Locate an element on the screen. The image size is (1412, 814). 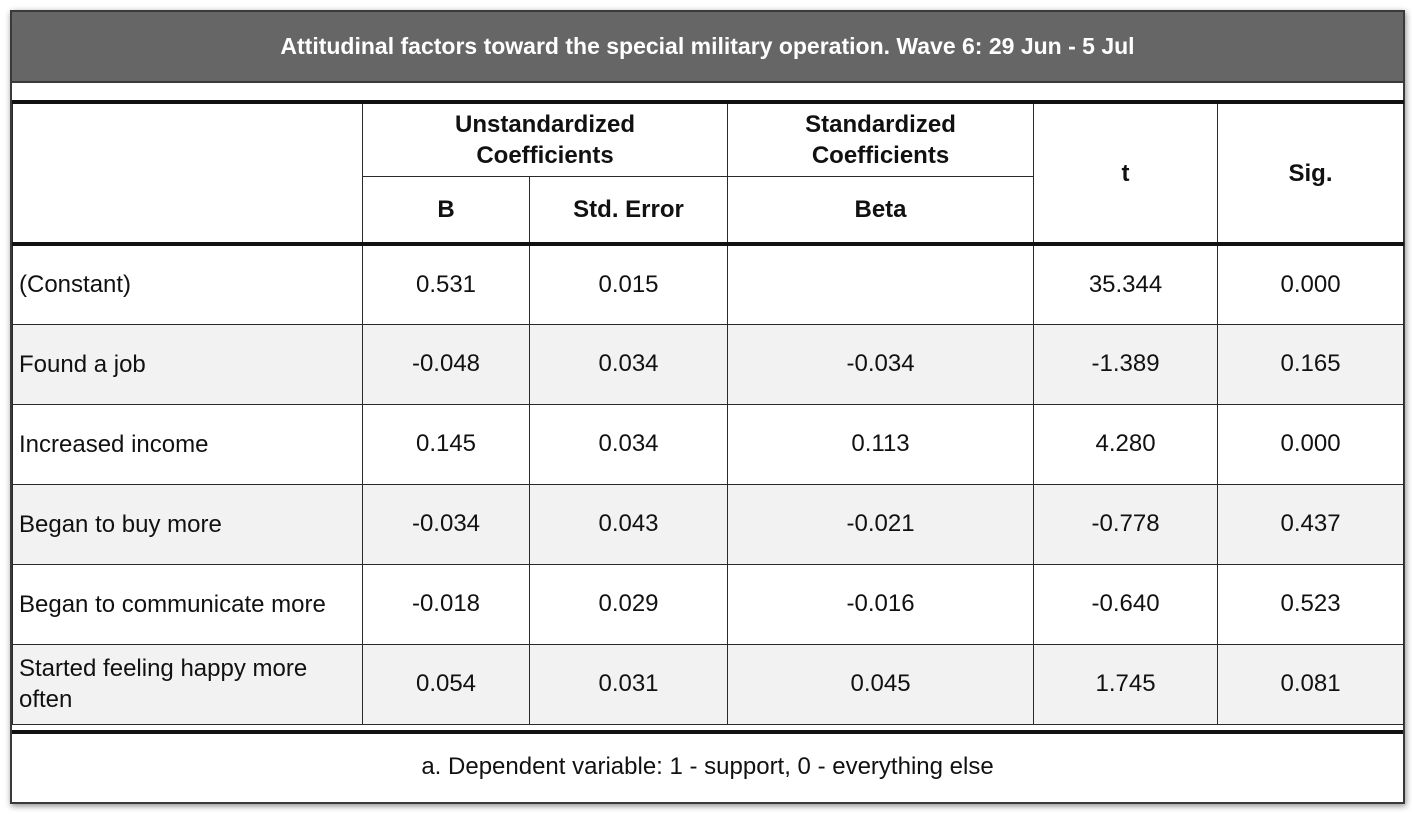
row-label: (Constant) is located at coordinates (187, 283).